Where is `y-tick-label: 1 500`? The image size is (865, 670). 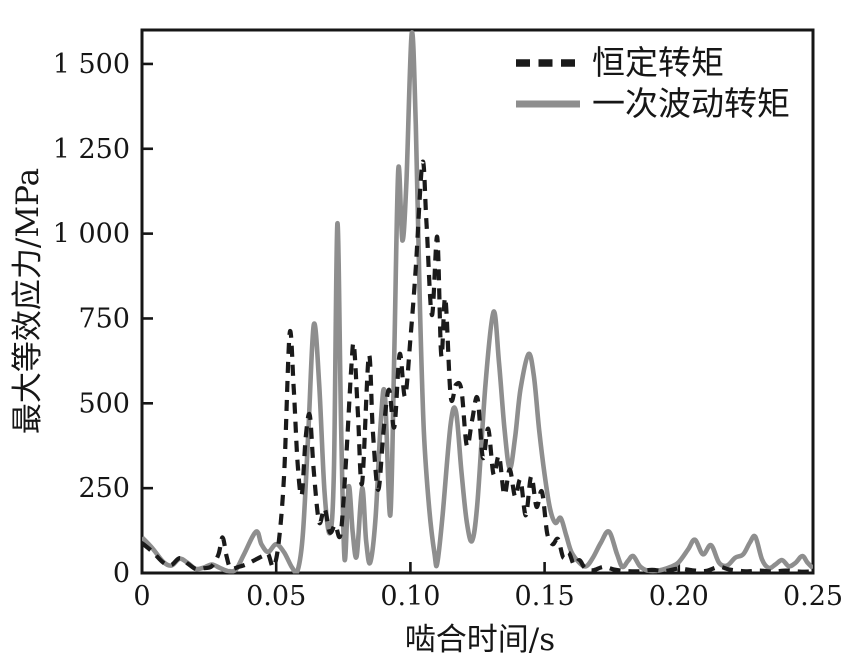
y-tick-label: 1 500 is located at coordinates (91, 64).